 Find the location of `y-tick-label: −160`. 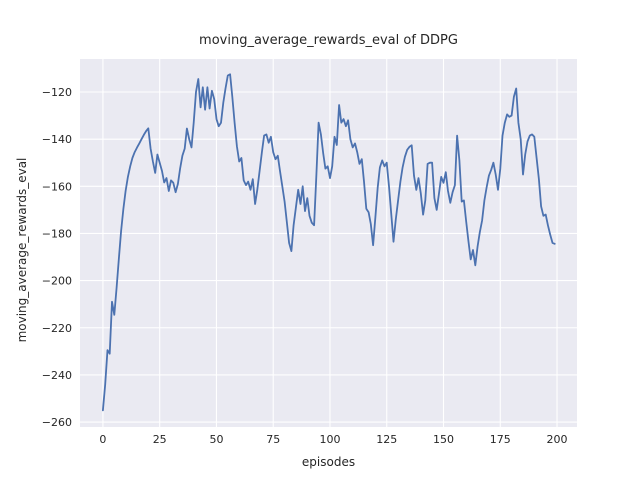

y-tick-label: −160 is located at coordinates (57, 186).